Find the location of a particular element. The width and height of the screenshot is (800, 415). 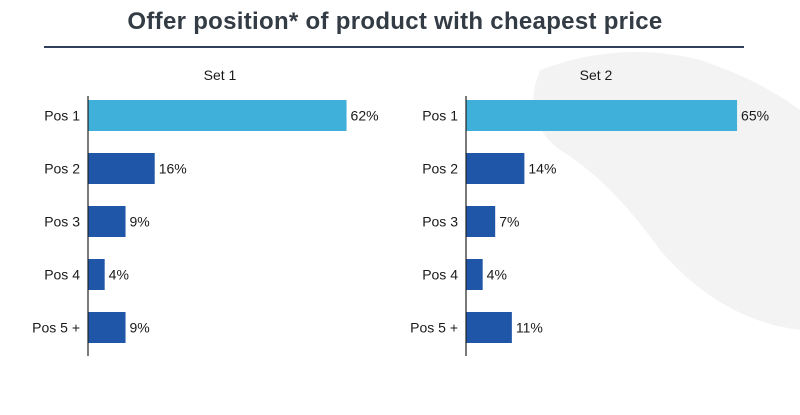

chart2-category-label: Pos 5 + is located at coordinates (434, 328).